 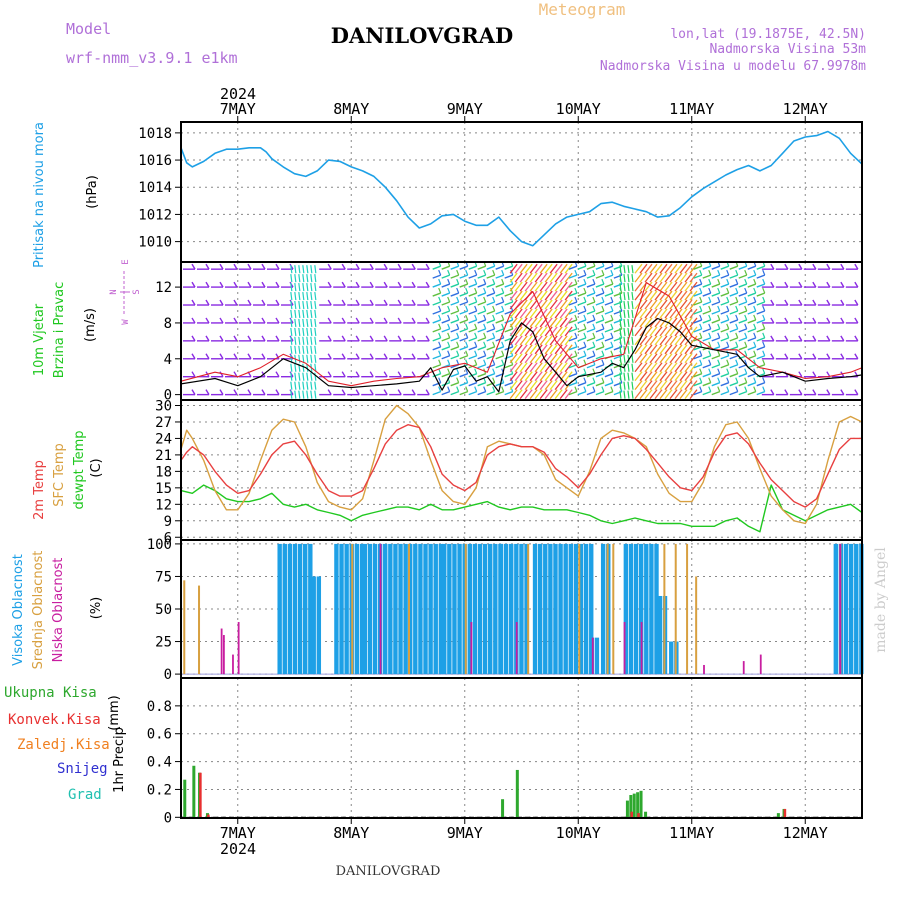 I want to click on mid-cloud-bar, so click(x=465, y=609).